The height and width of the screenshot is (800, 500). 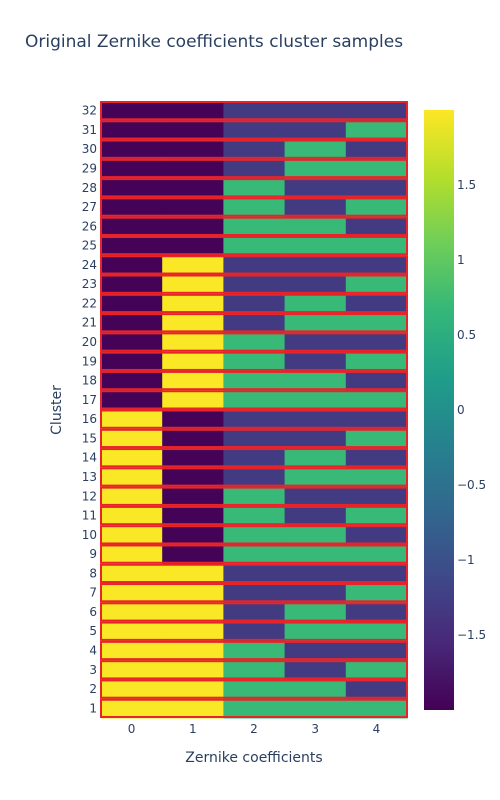 What do you see at coordinates (89, 535) in the screenshot?
I see `y-tick-label: 10` at bounding box center [89, 535].